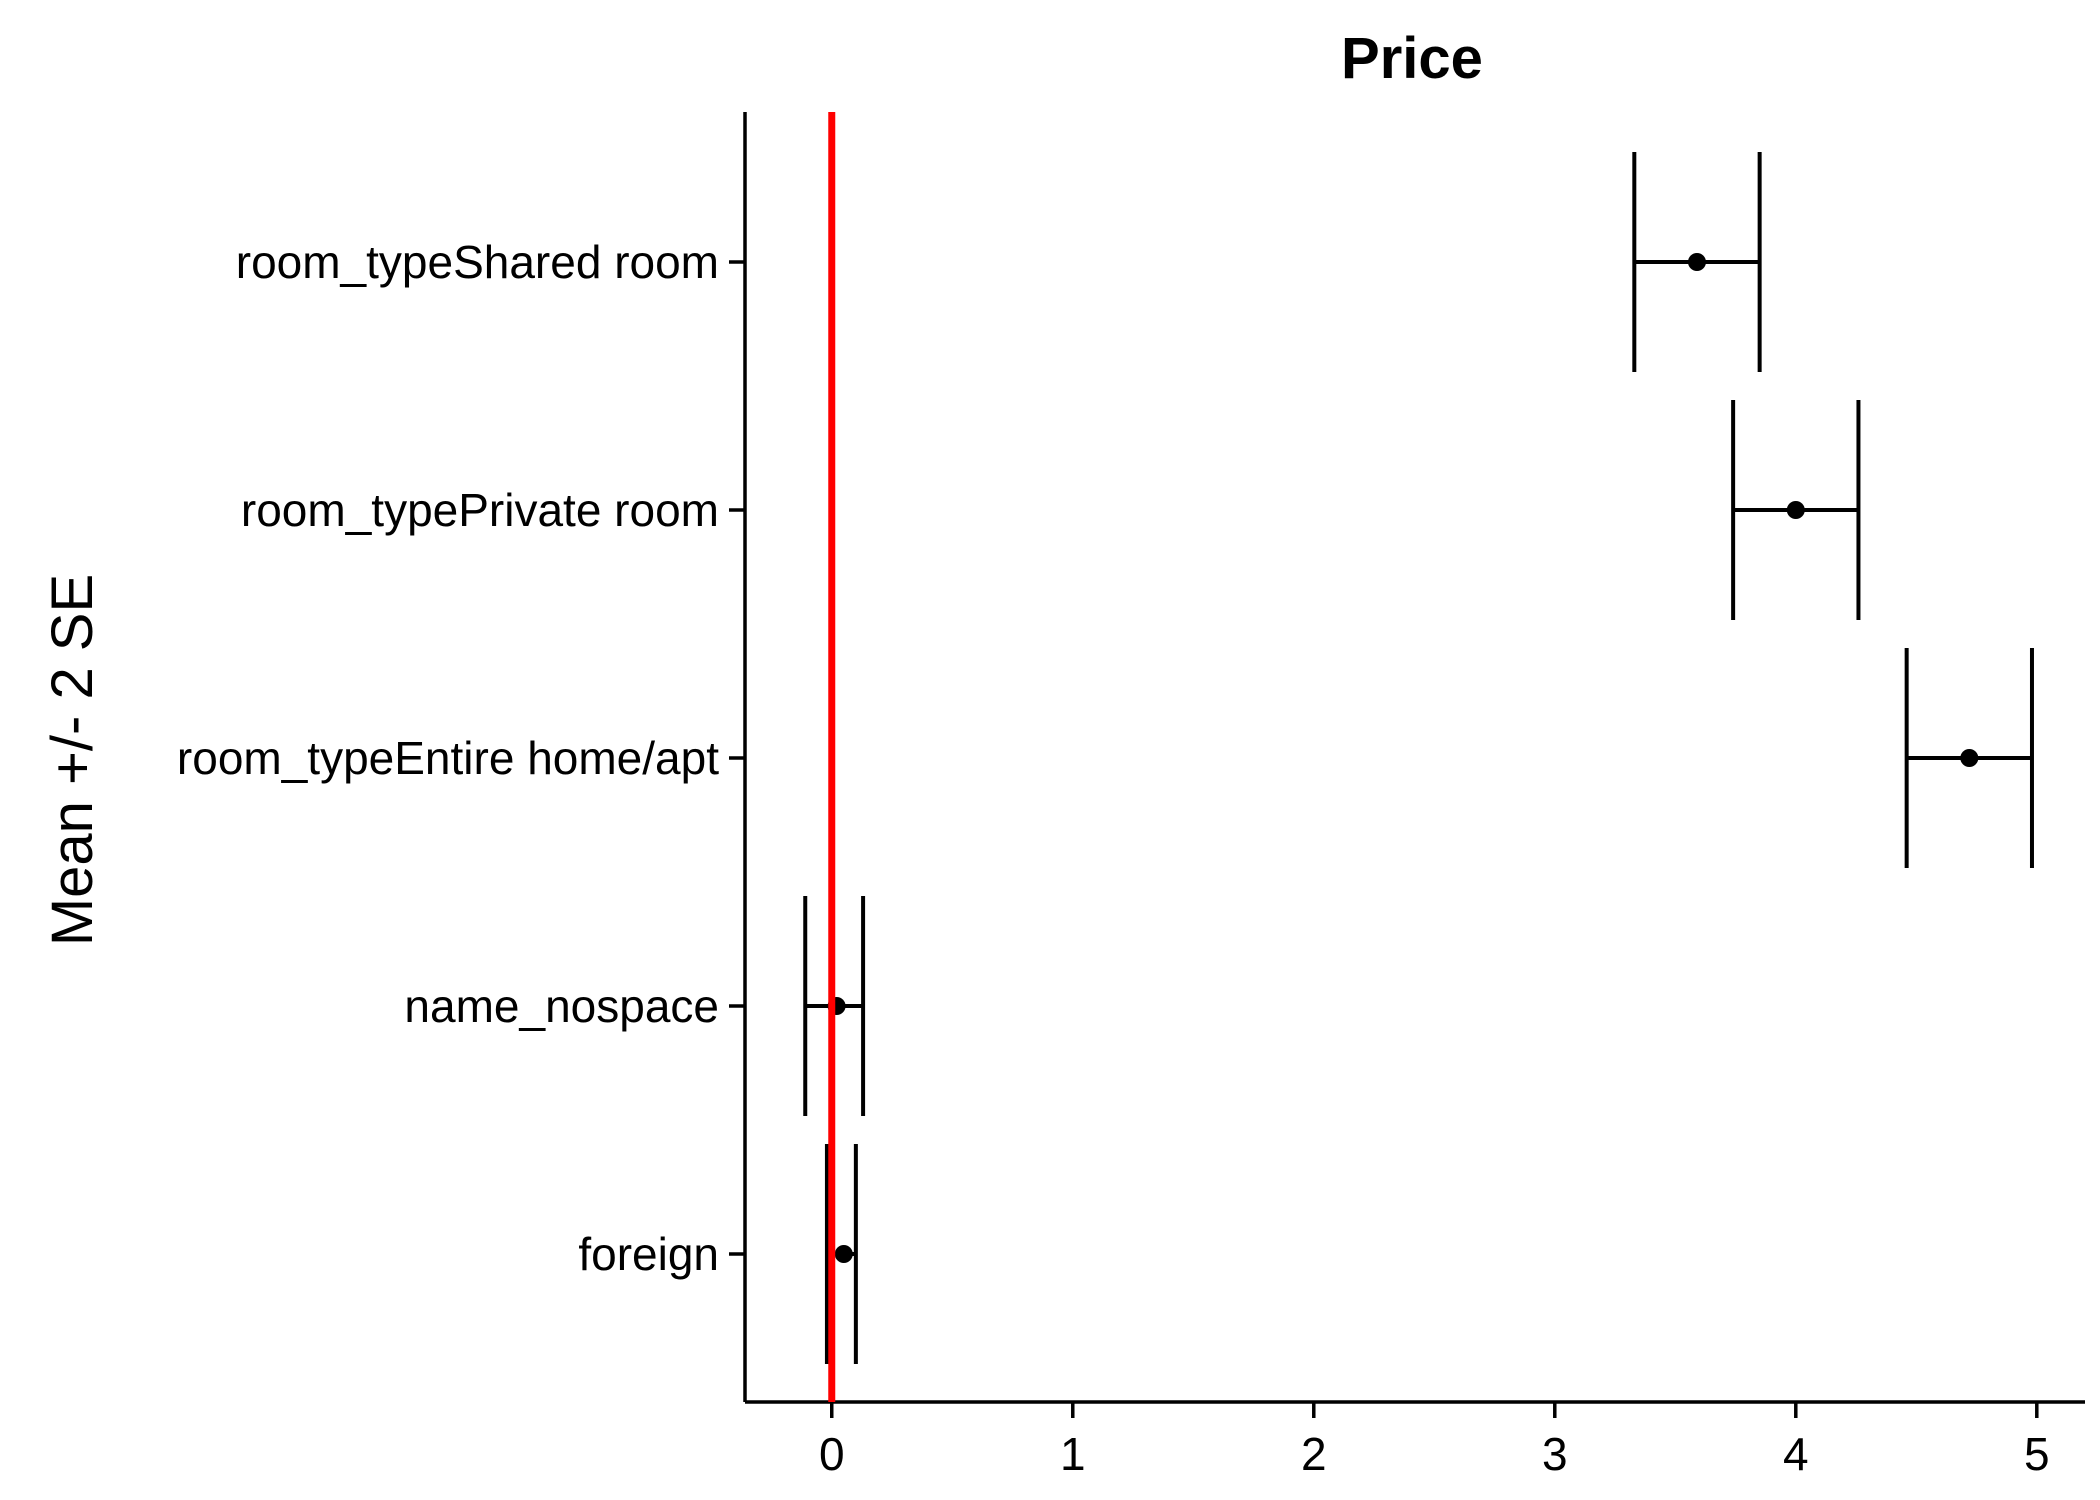  What do you see at coordinates (561, 1006) in the screenshot?
I see `y-tick-label: name_nospace` at bounding box center [561, 1006].